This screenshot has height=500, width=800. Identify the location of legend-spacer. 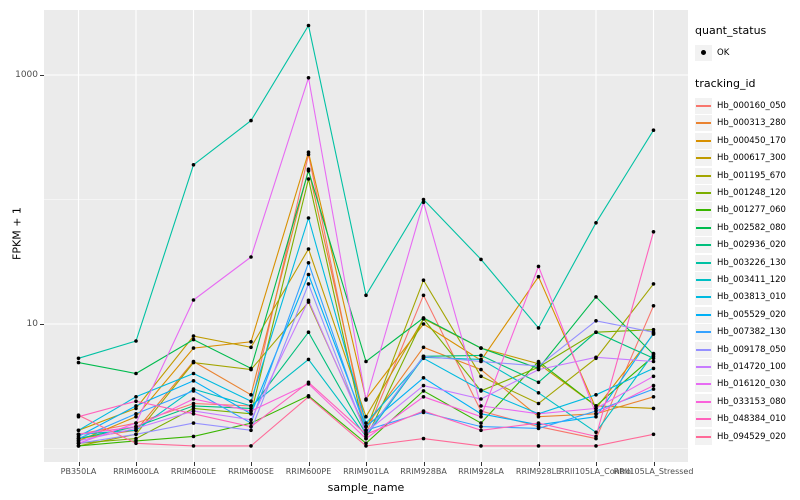
(747, 69).